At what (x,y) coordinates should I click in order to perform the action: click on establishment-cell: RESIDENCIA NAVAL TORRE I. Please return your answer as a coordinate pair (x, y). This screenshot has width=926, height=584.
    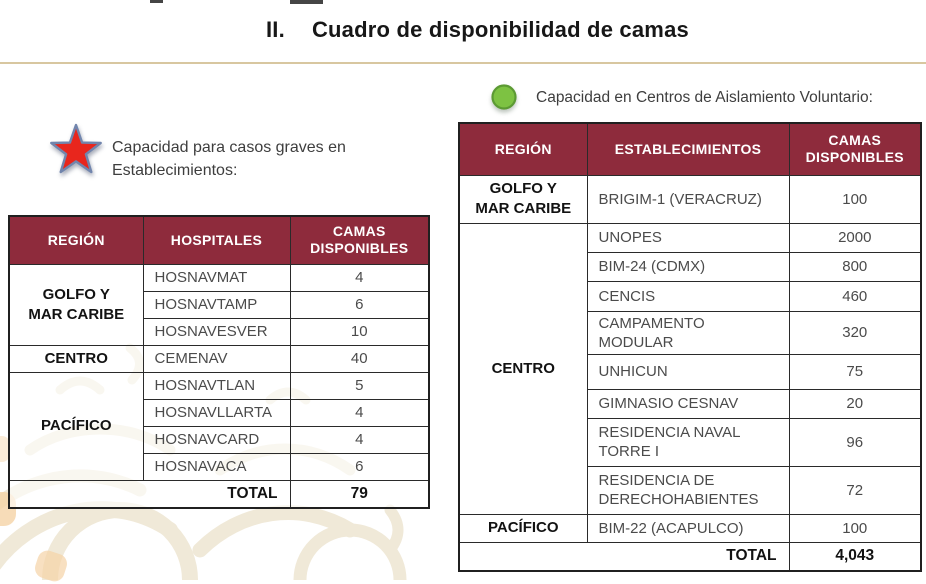
    Looking at the image, I should click on (688, 442).